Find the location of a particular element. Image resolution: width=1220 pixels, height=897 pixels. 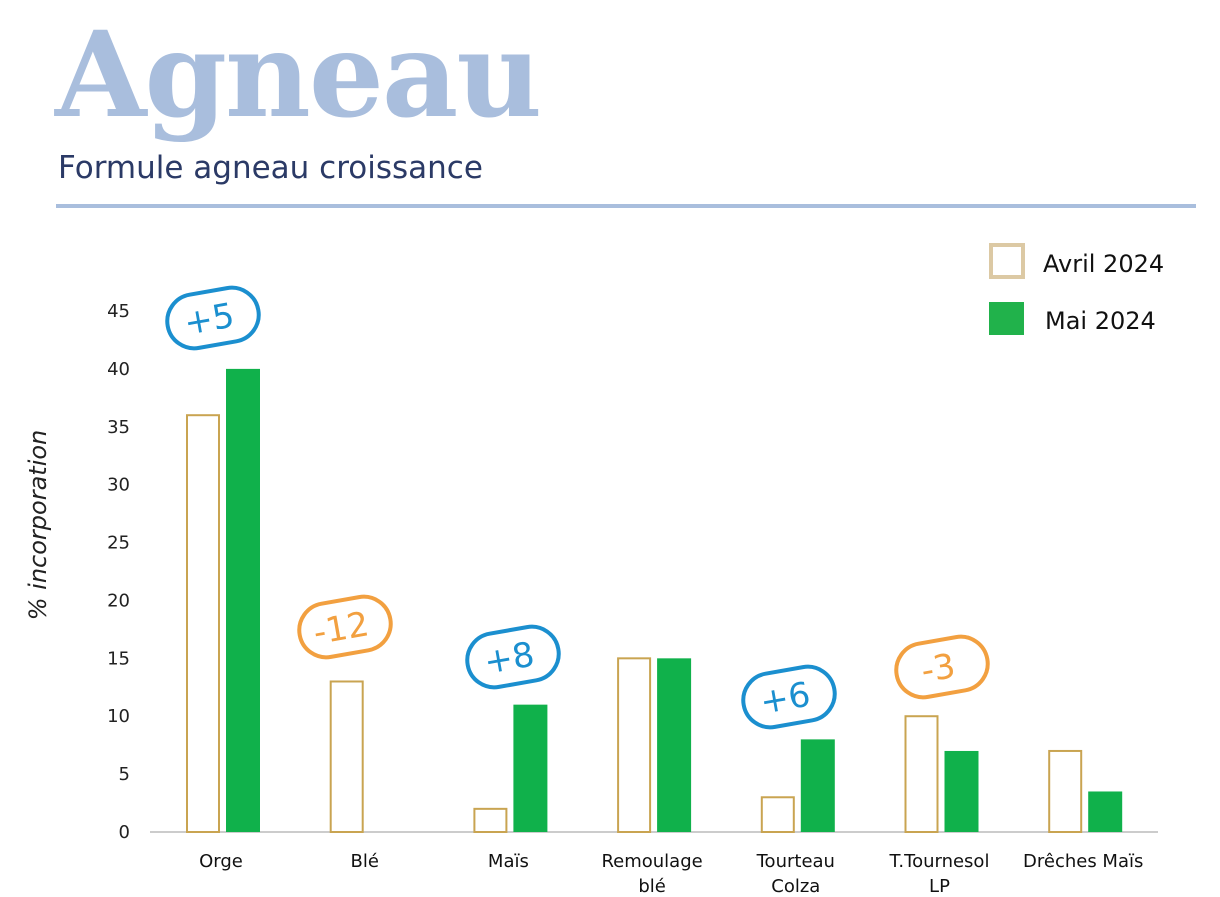

change-annotation: -12 is located at coordinates (345, 627).